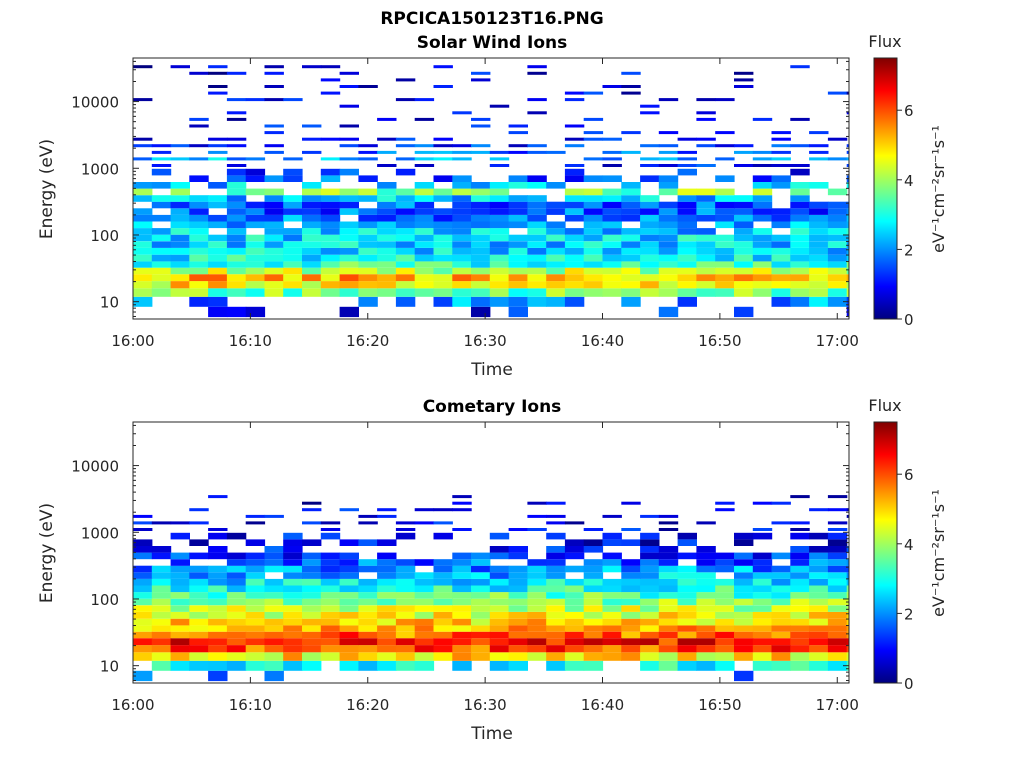 Image resolution: width=1024 pixels, height=768 pixels. What do you see at coordinates (250, 341) in the screenshot?
I see `x-tick-label: 16:10` at bounding box center [250, 341].